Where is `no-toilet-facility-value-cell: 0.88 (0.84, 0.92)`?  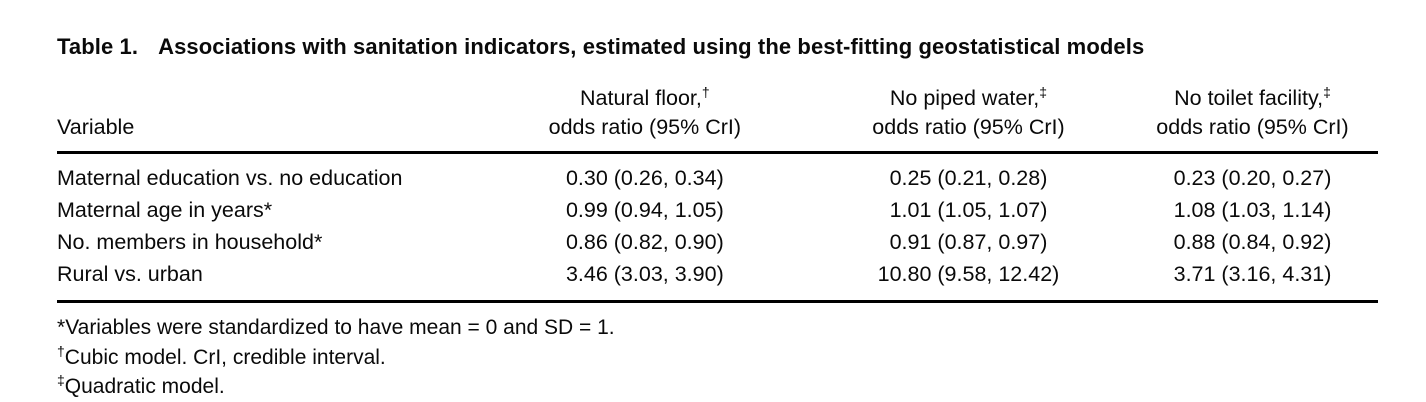 no-toilet-facility-value-cell: 0.88 (0.84, 0.92) is located at coordinates (1252, 242).